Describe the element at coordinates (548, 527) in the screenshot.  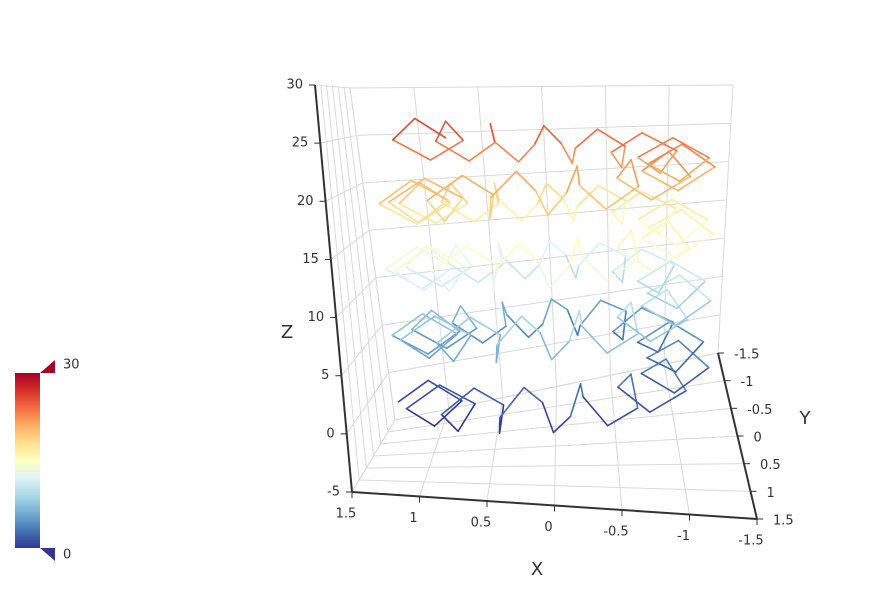
I see `x-tick-label: 0` at that location.